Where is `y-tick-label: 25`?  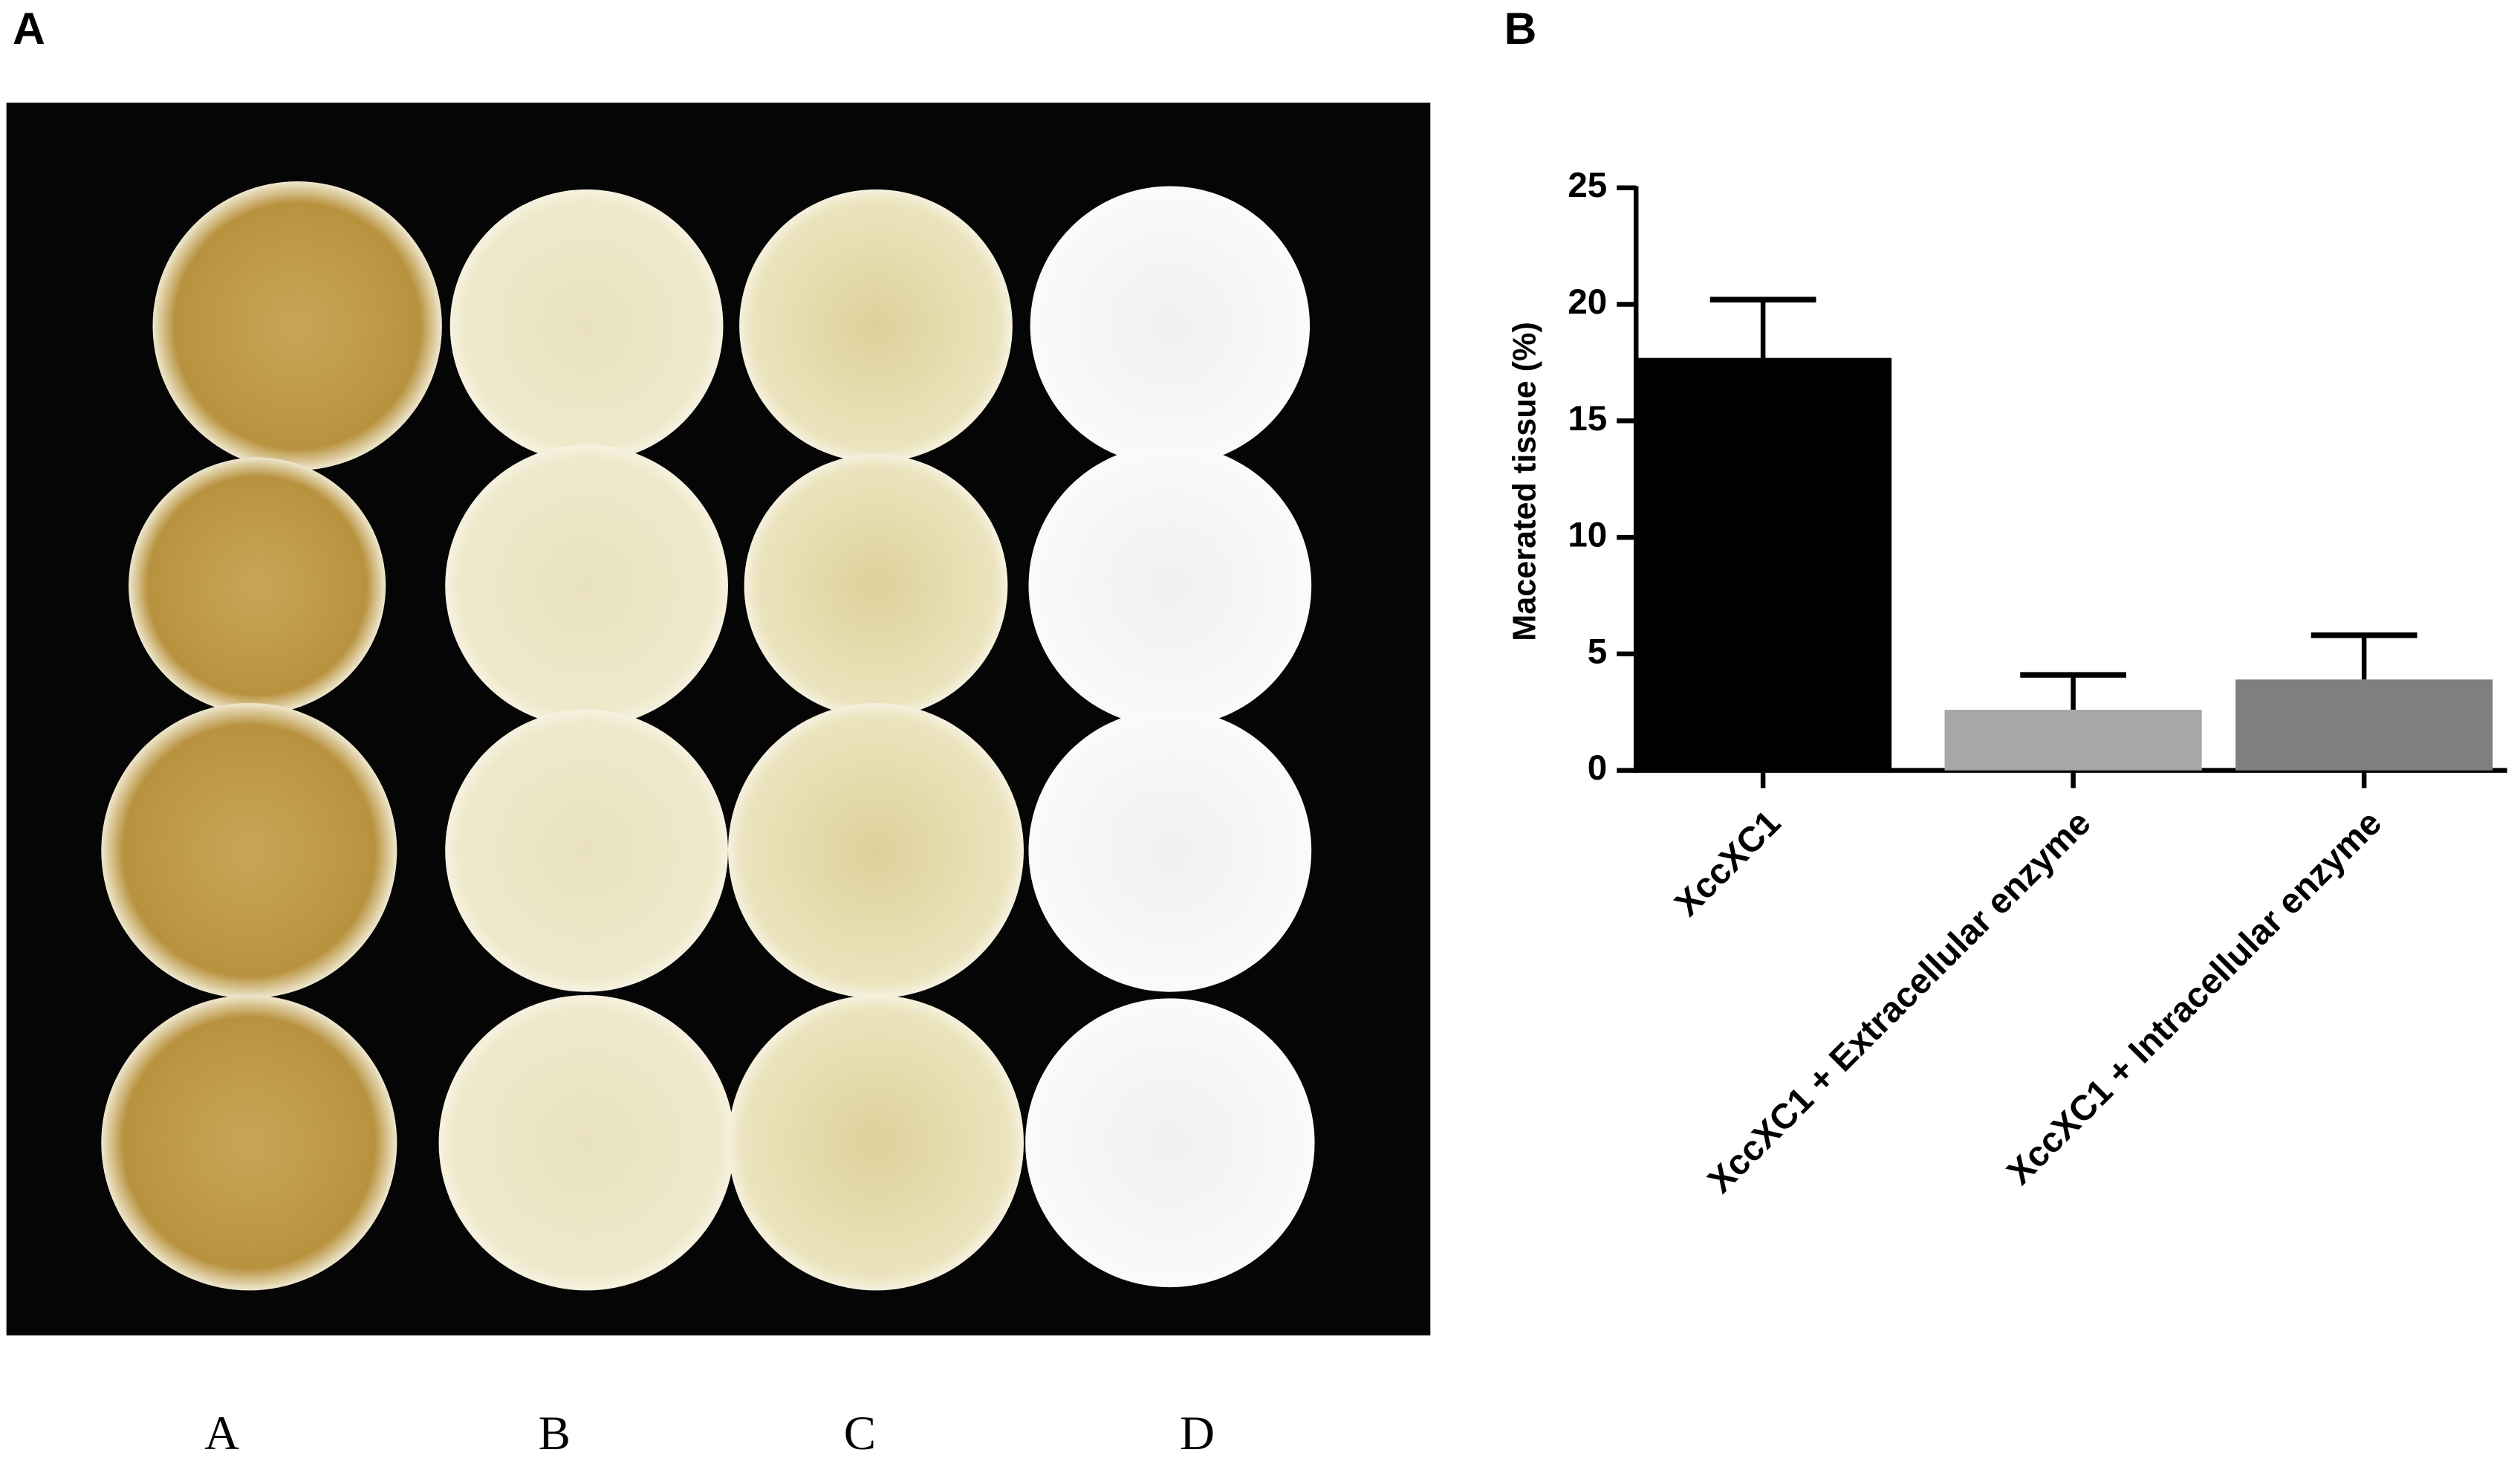 y-tick-label: 25 is located at coordinates (1588, 186).